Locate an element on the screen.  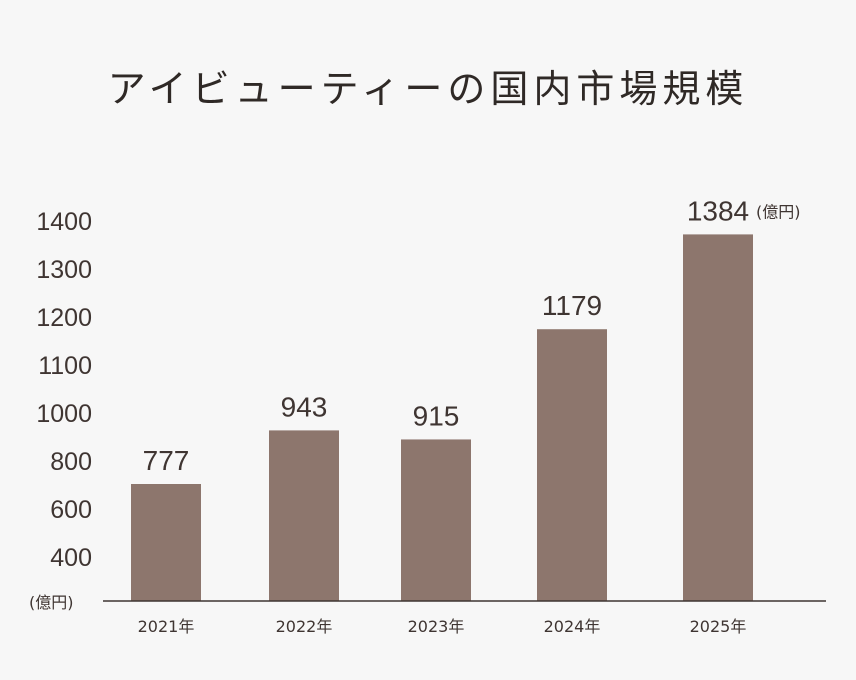
value-label: 1179 is located at coordinates (572, 305).